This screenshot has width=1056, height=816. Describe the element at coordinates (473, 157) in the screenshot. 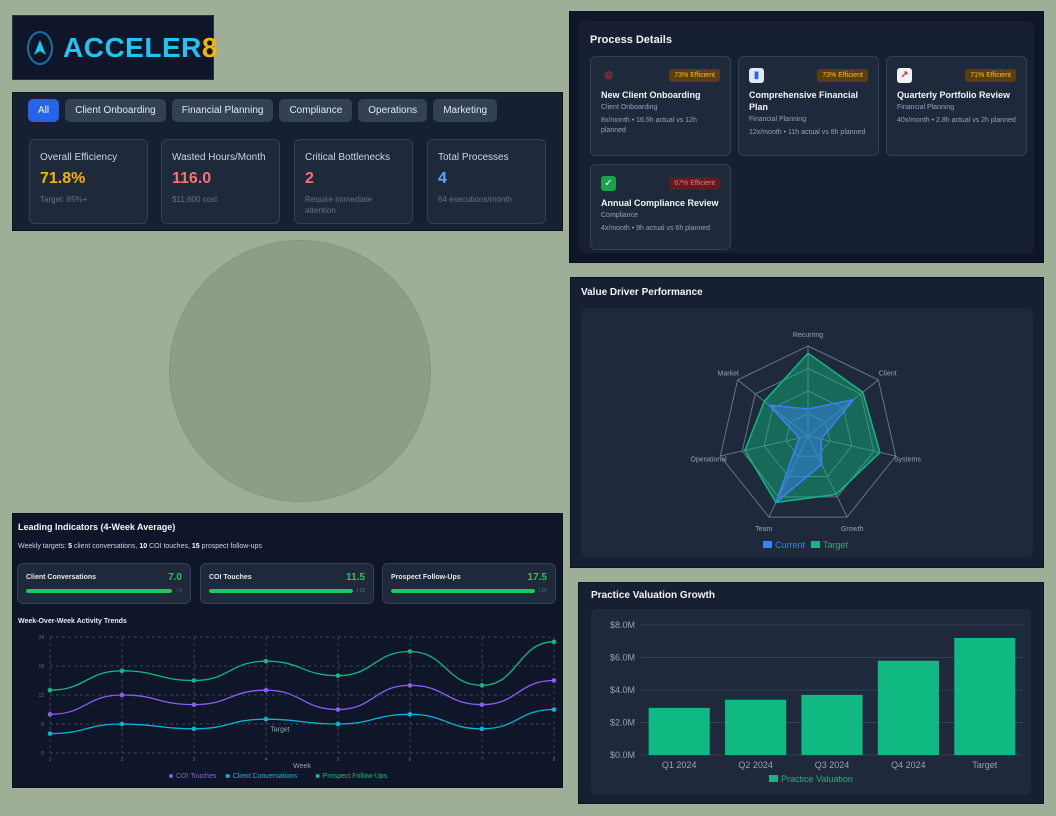

I see `stat-label: Total Processes` at that location.